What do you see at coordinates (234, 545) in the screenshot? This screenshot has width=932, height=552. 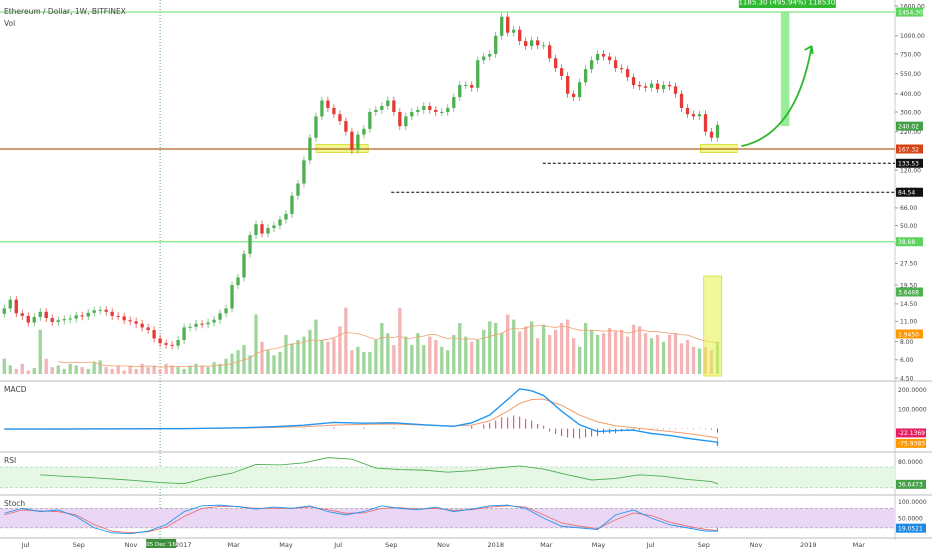 I see `x-tick-label: Mar` at bounding box center [234, 545].